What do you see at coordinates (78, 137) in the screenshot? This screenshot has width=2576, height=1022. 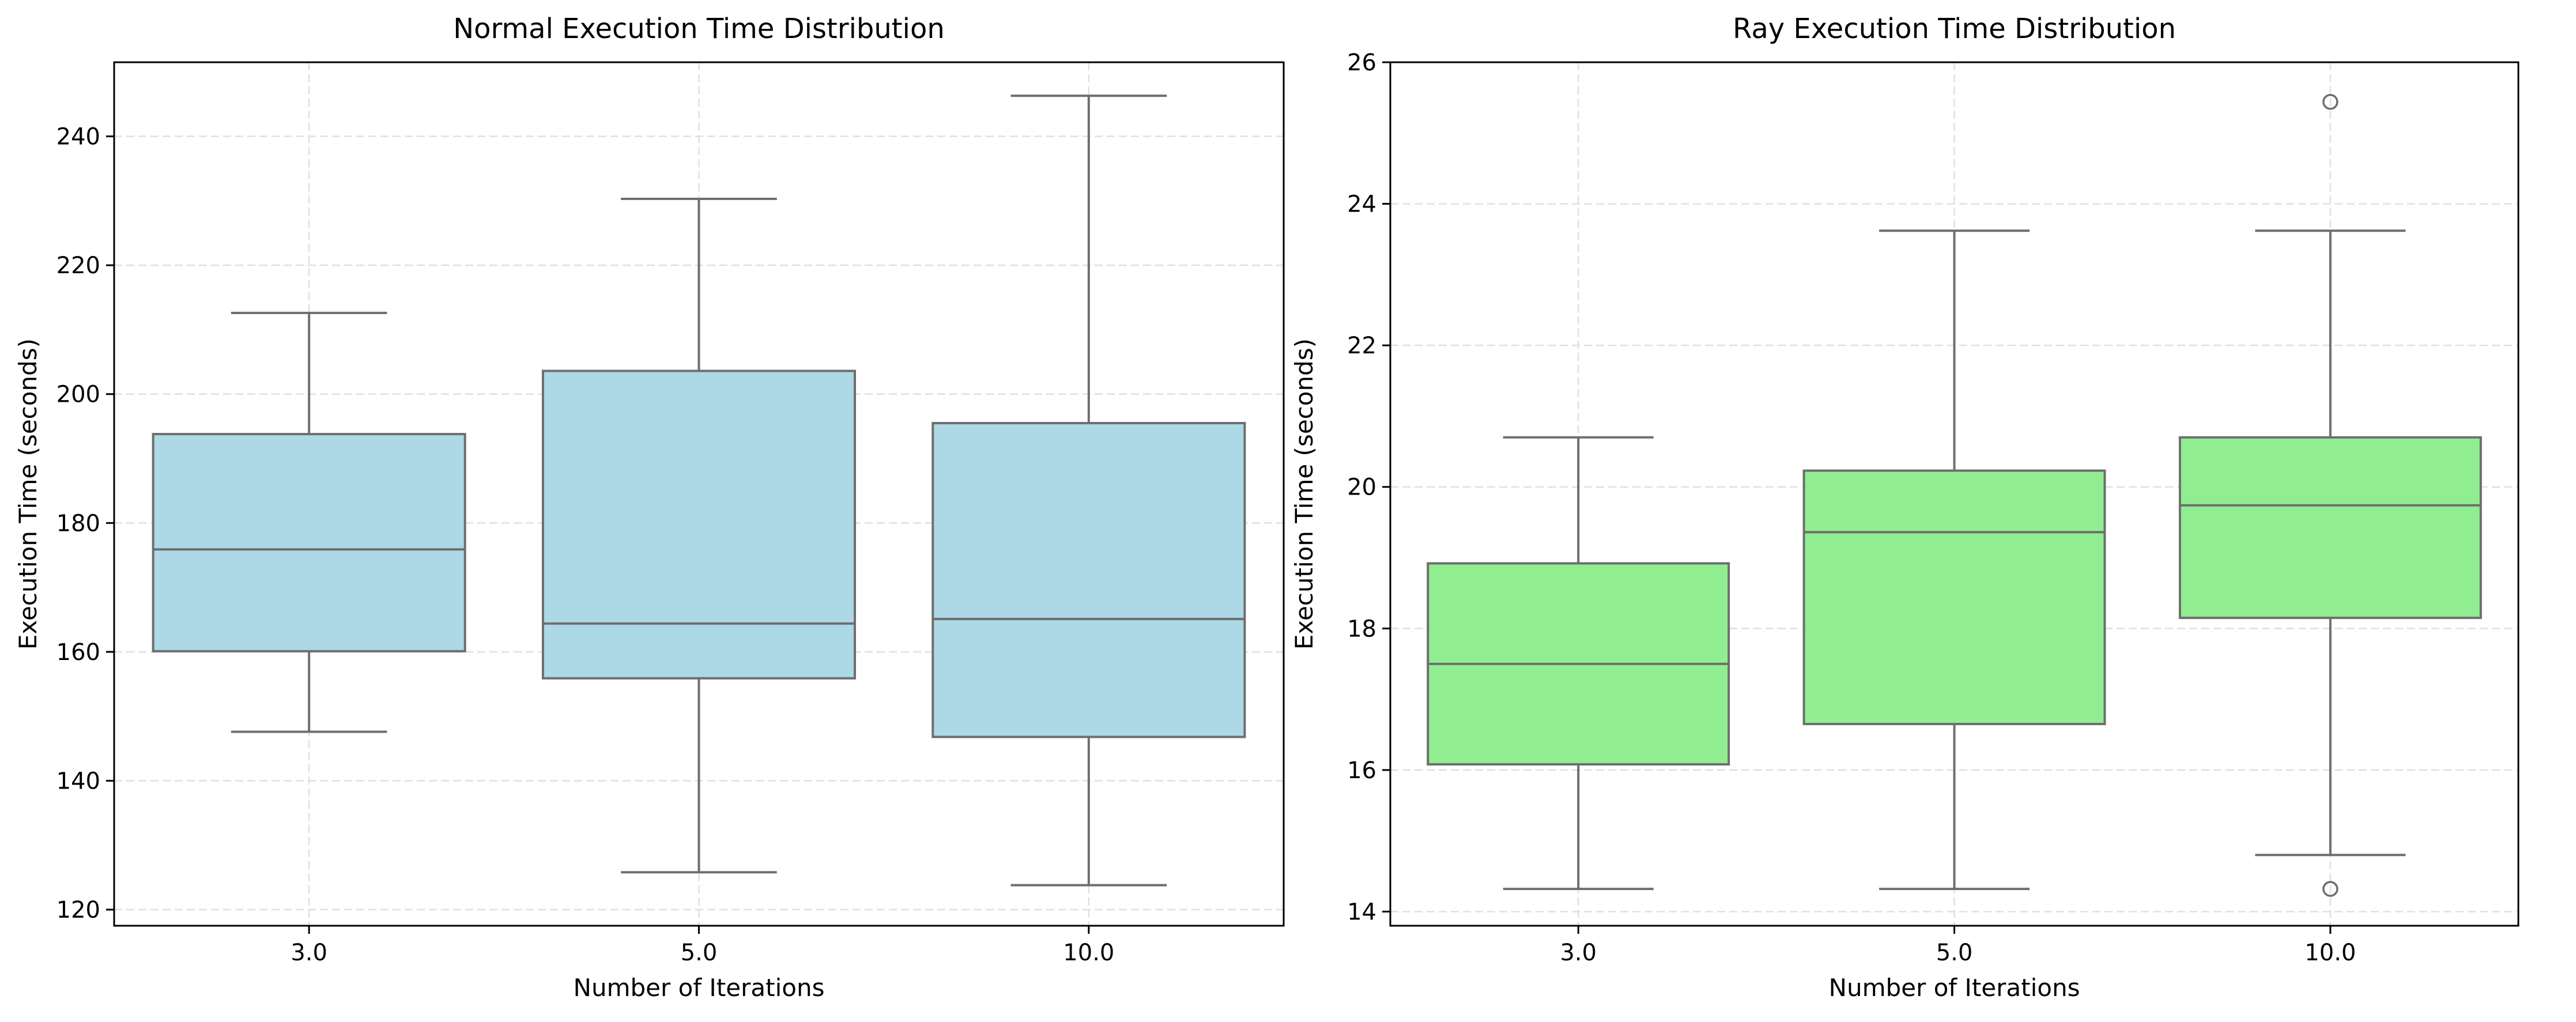 I see `y-tick-label: 240` at bounding box center [78, 137].